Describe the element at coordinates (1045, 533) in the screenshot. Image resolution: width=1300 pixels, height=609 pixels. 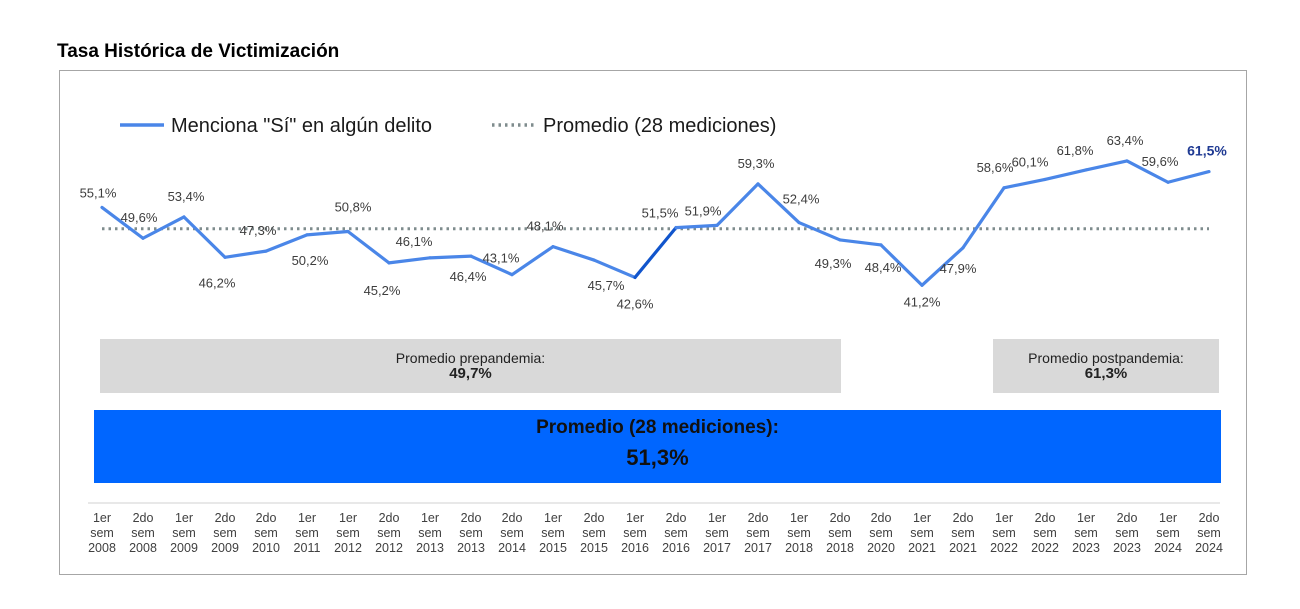
I see `x-tick-label: 2do sem 2022` at that location.